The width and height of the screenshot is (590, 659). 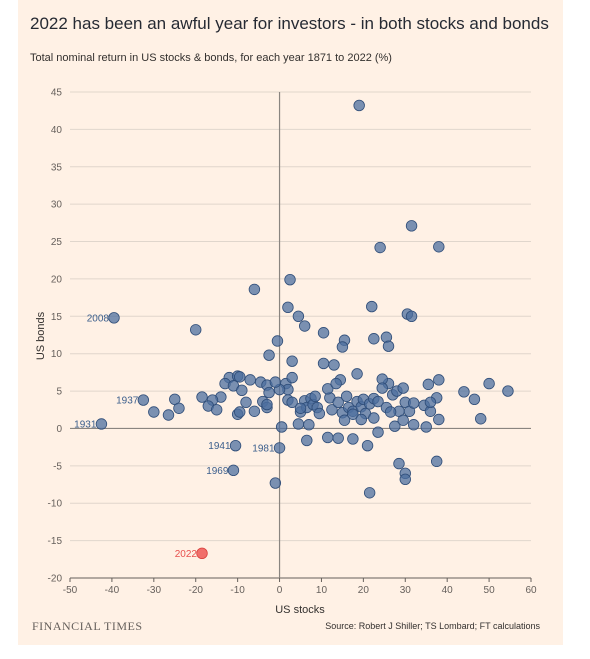 I want to click on year-label: 1937, so click(x=127, y=401).